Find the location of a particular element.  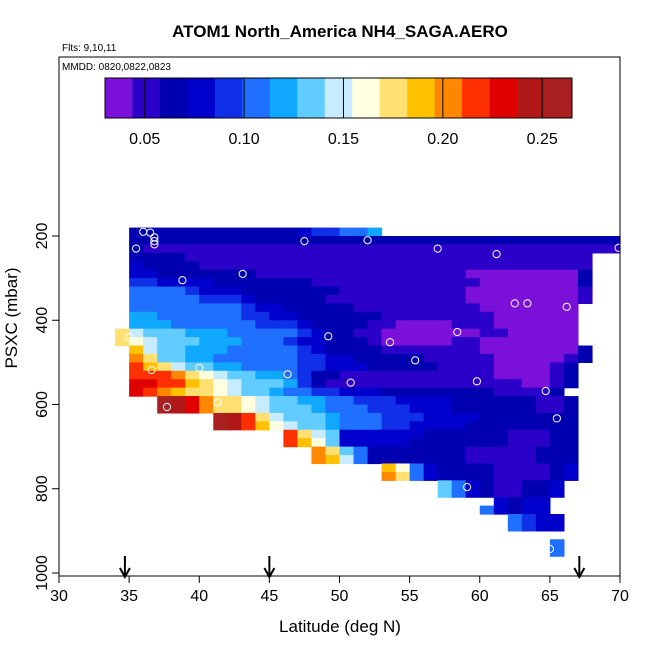

colorbar-segment is located at coordinates (283, 98).